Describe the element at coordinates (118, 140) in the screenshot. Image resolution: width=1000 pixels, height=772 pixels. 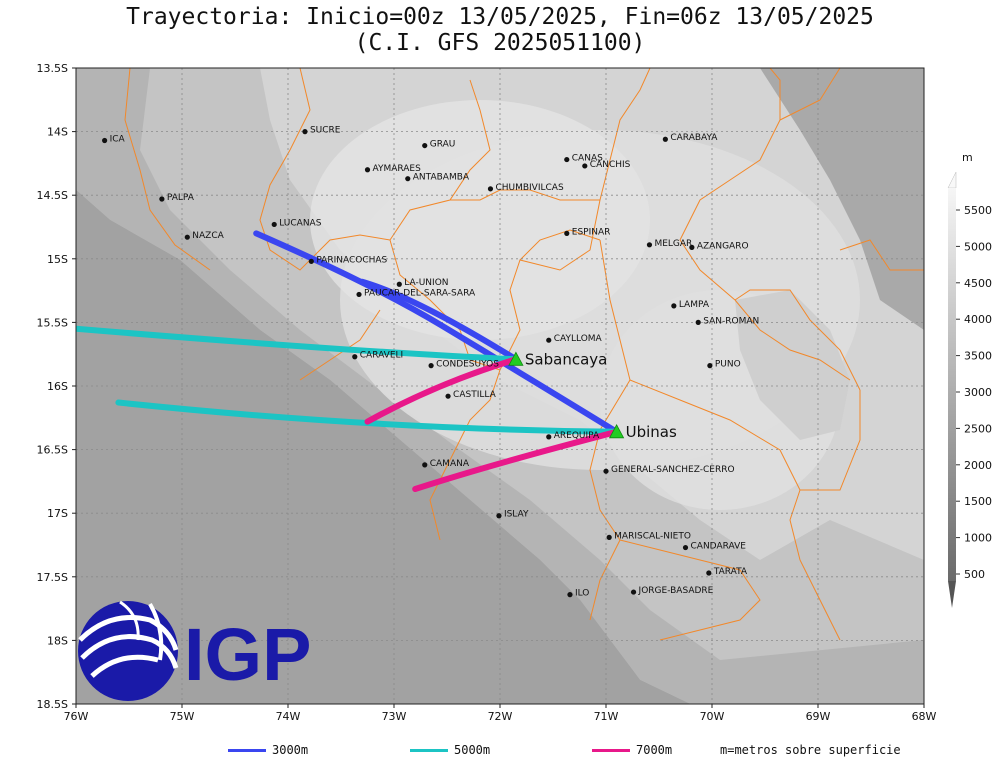
I see `city-label: ICA` at that location.